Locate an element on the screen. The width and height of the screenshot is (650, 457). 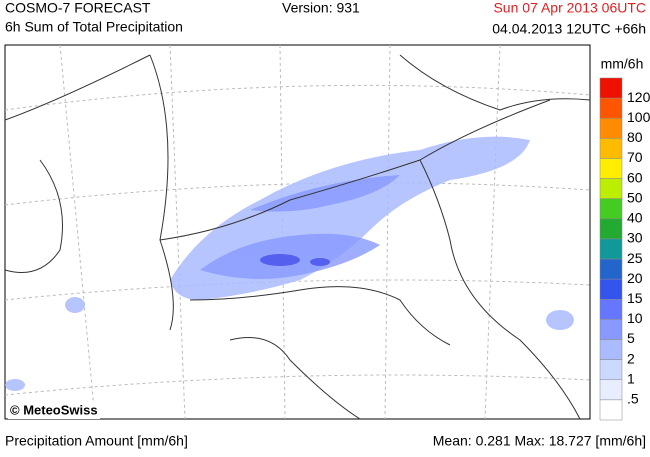
legend-label: 20 is located at coordinates (635, 278).